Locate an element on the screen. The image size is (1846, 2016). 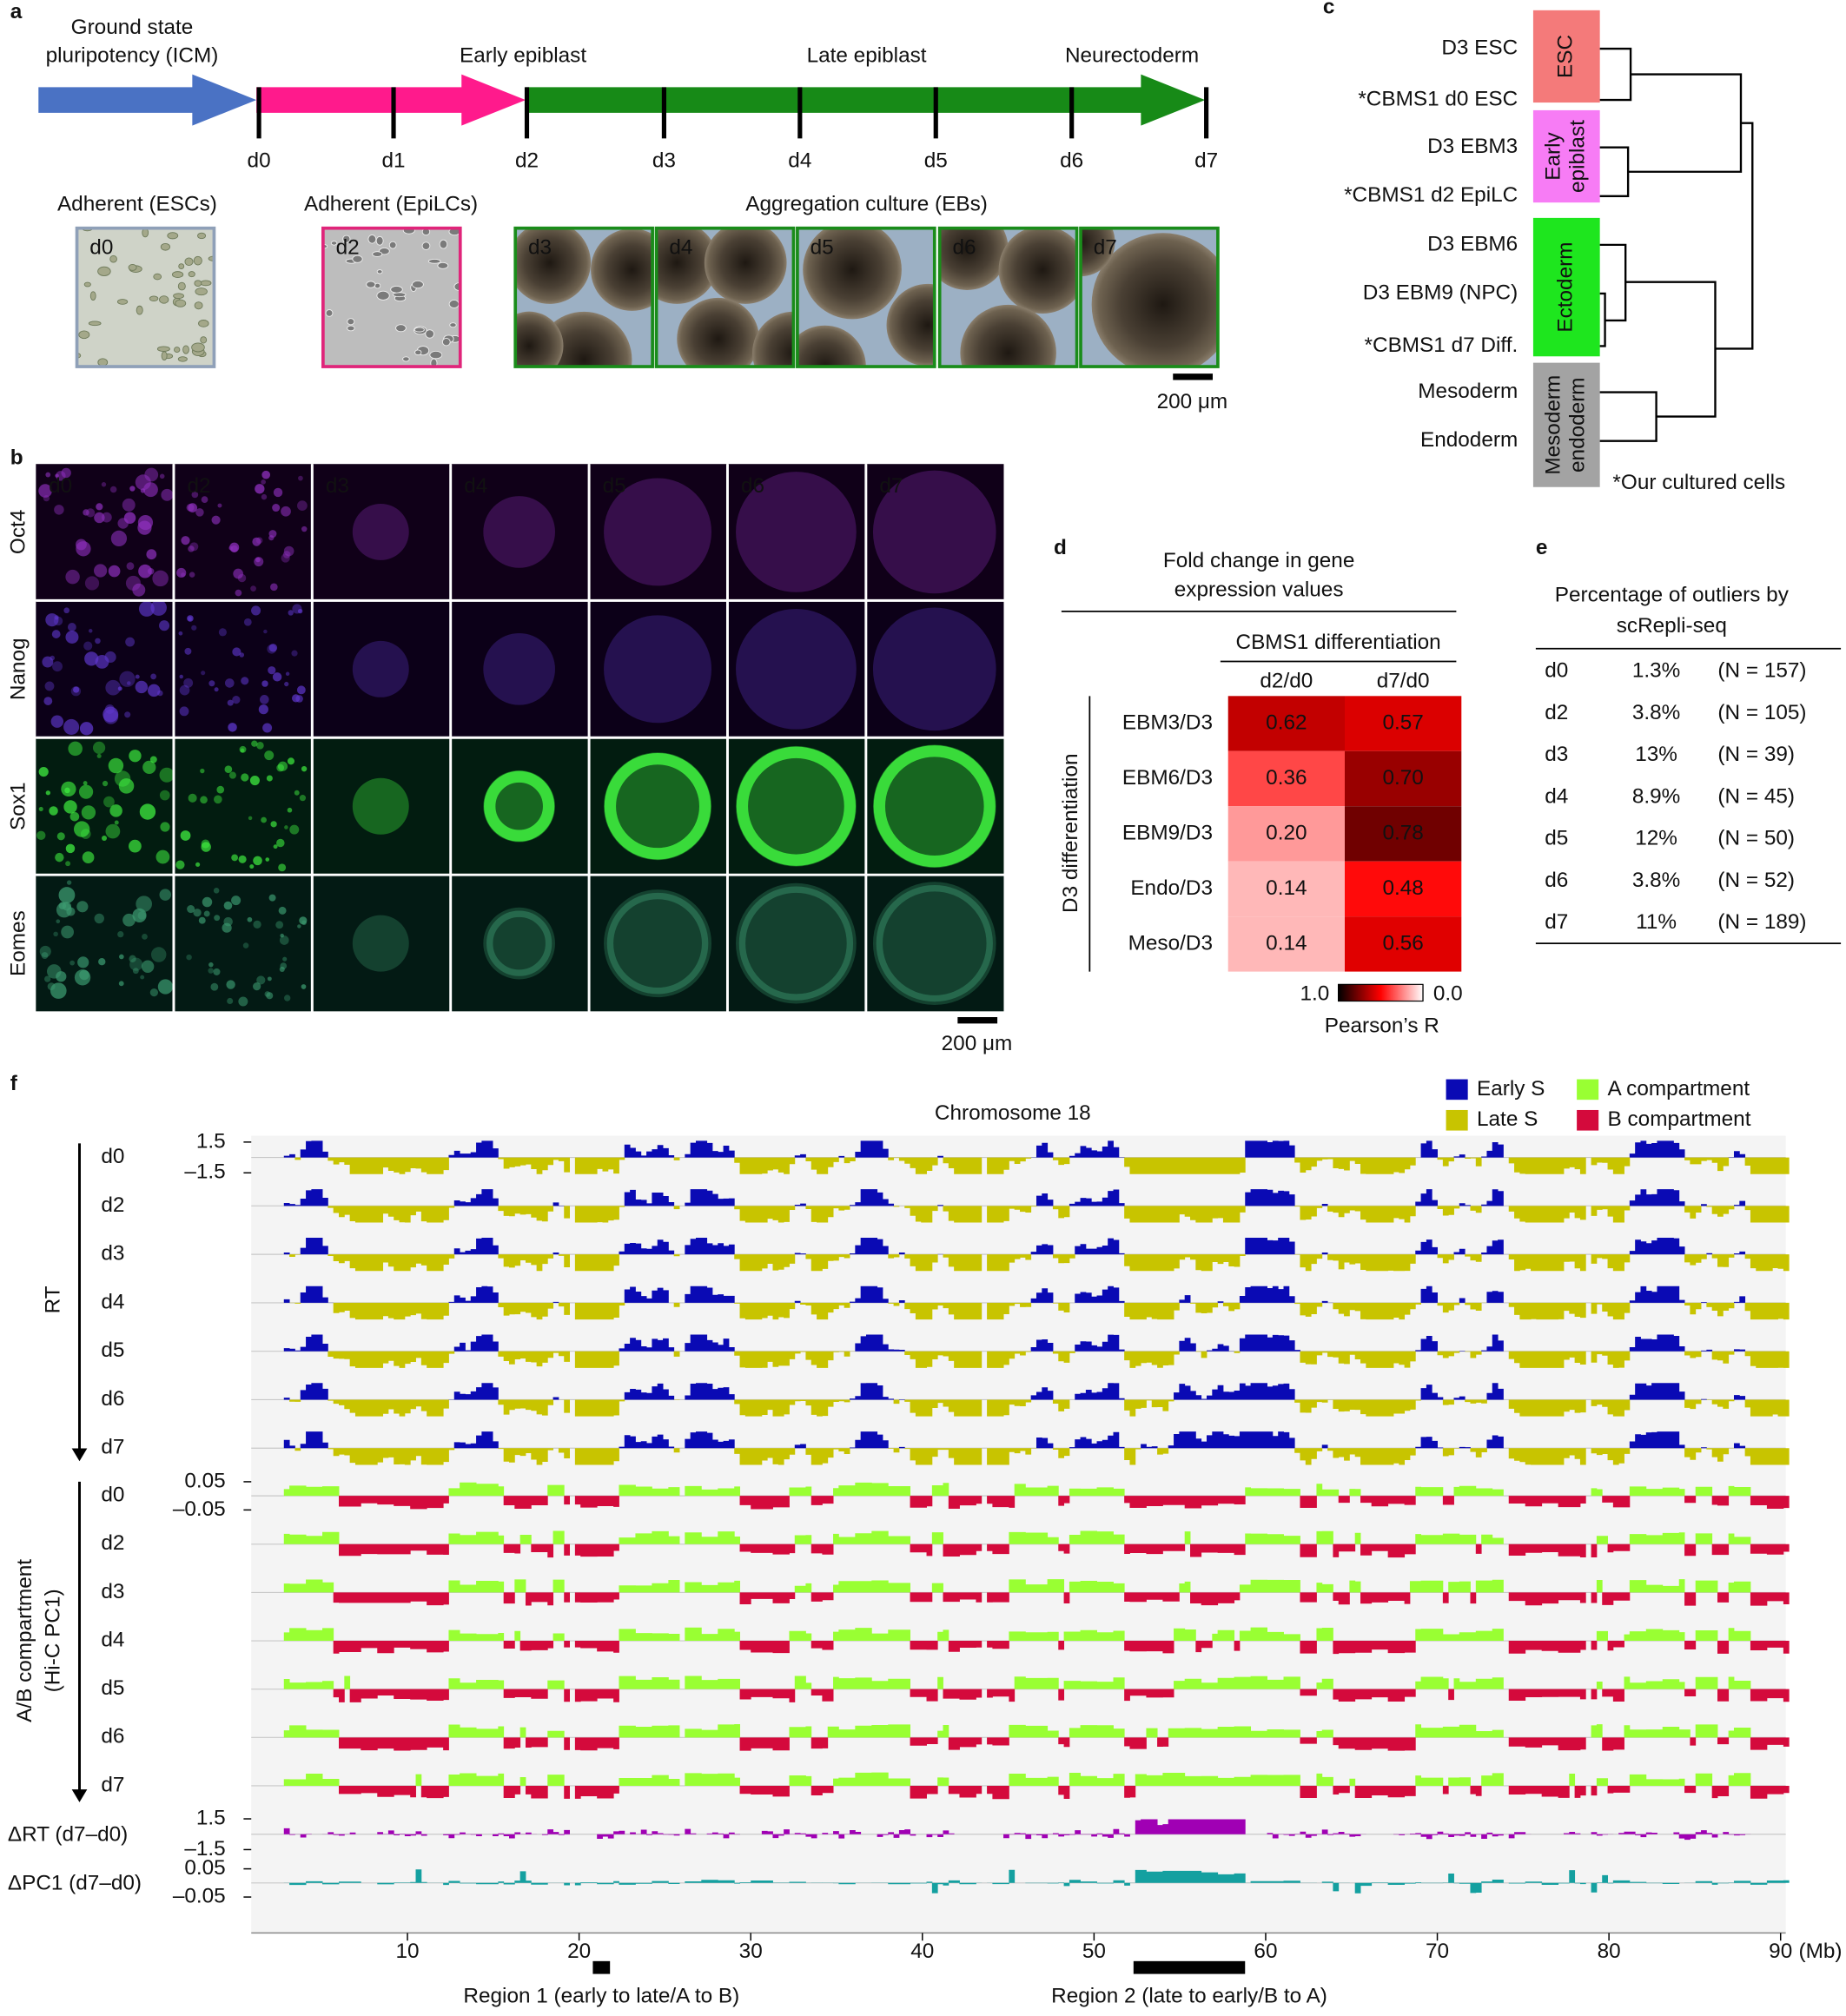
column-label: d4 is located at coordinates (475, 486).